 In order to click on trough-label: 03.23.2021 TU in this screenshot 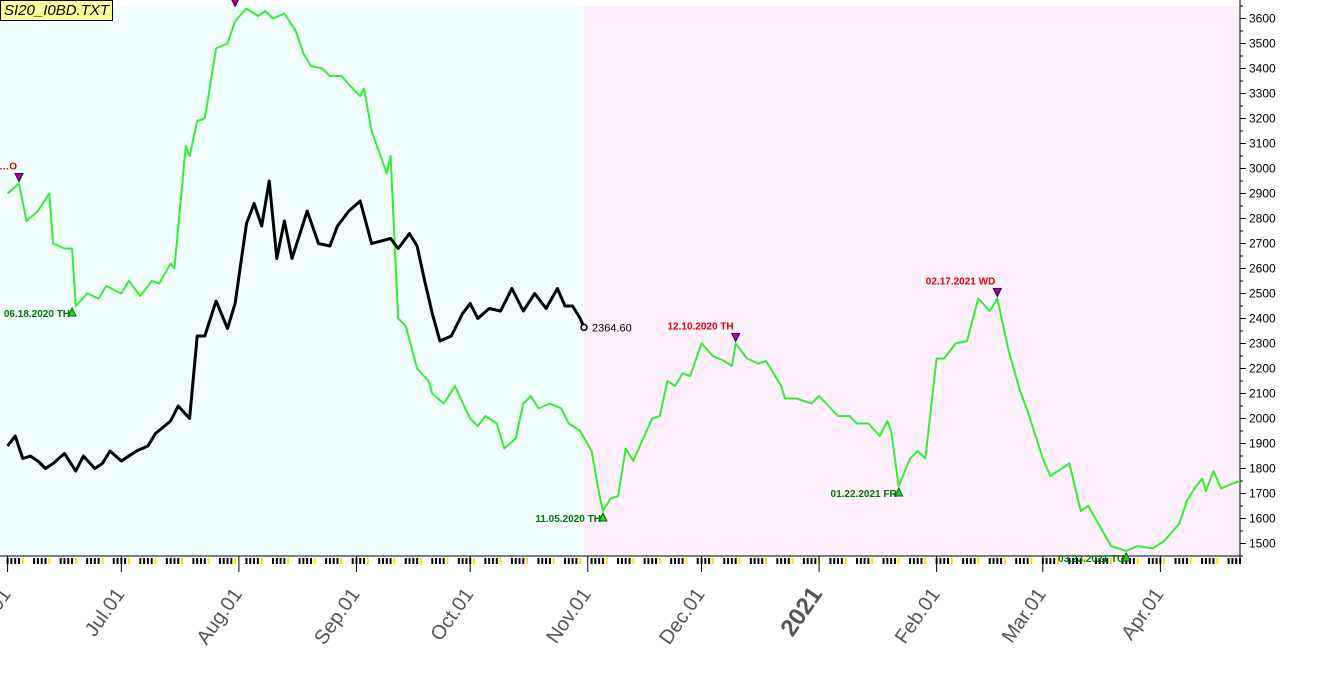, I will do `click(1091, 559)`.